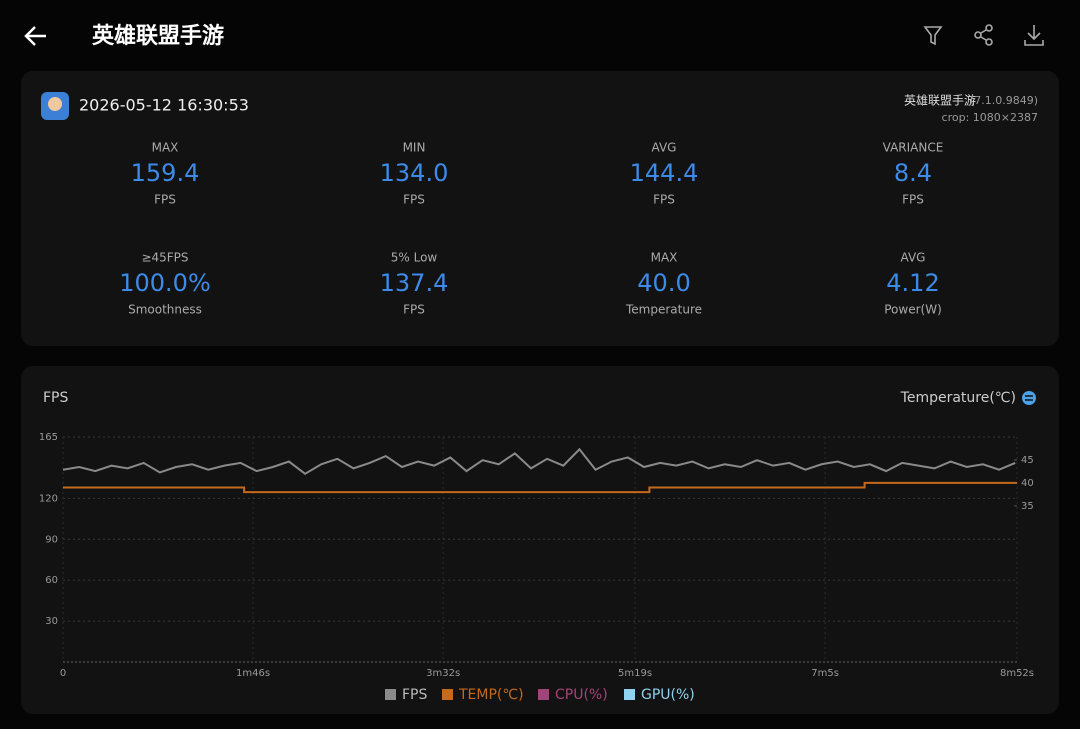 The height and width of the screenshot is (729, 1080). I want to click on stat-value: 4.12, so click(912, 283).